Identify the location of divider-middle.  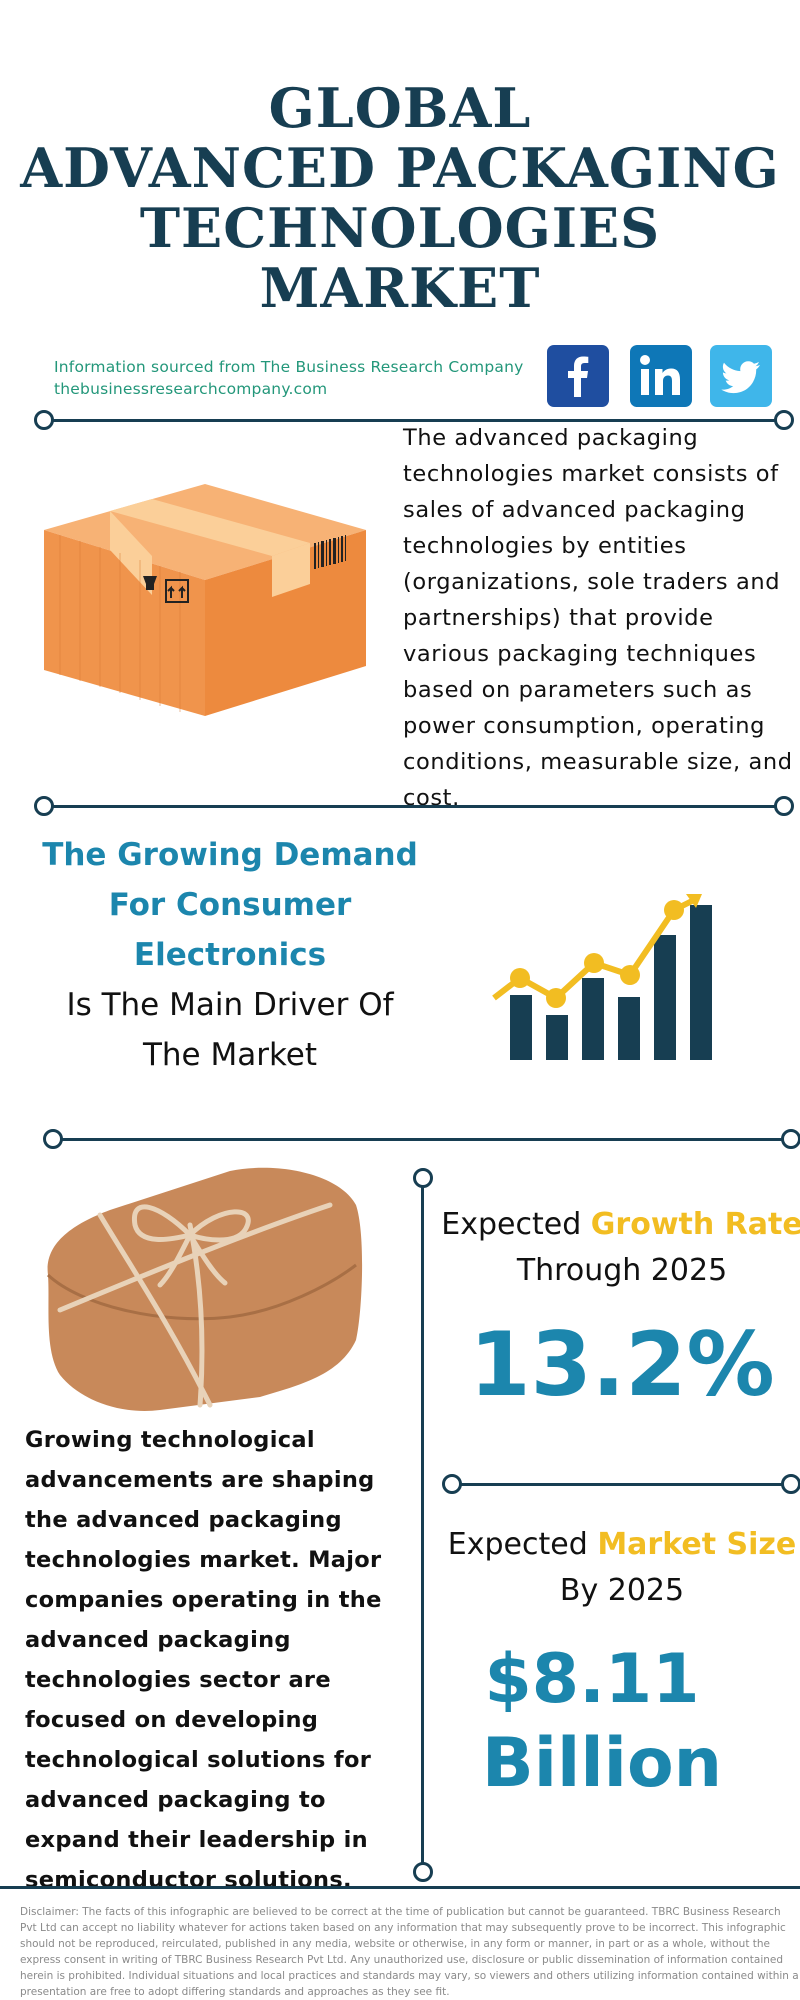
(414, 806).